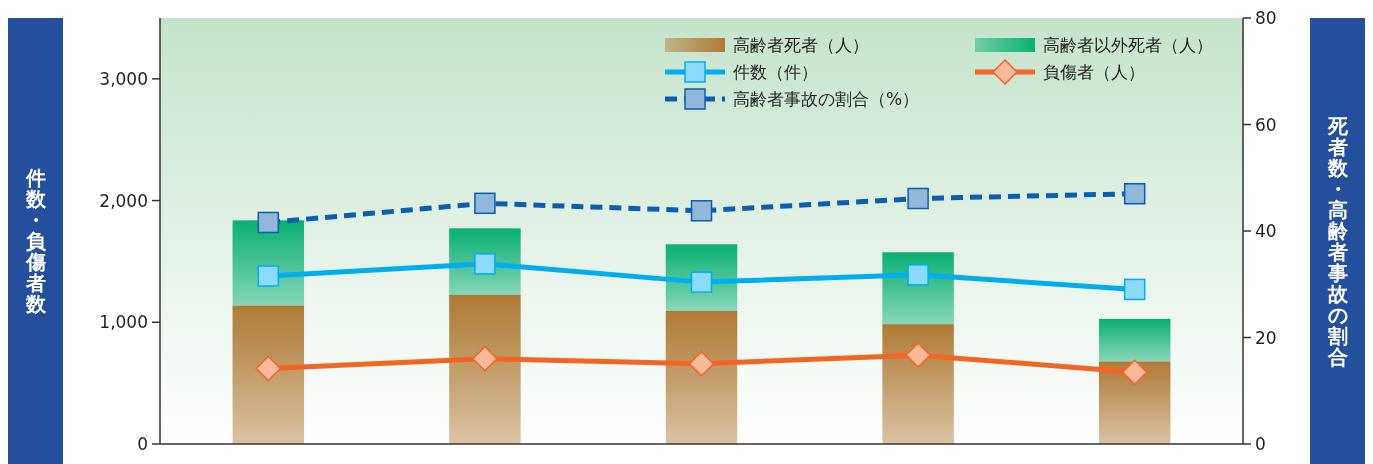 The image size is (1373, 464). What do you see at coordinates (123, 322) in the screenshot?
I see `y-tick-label: 1,000` at bounding box center [123, 322].